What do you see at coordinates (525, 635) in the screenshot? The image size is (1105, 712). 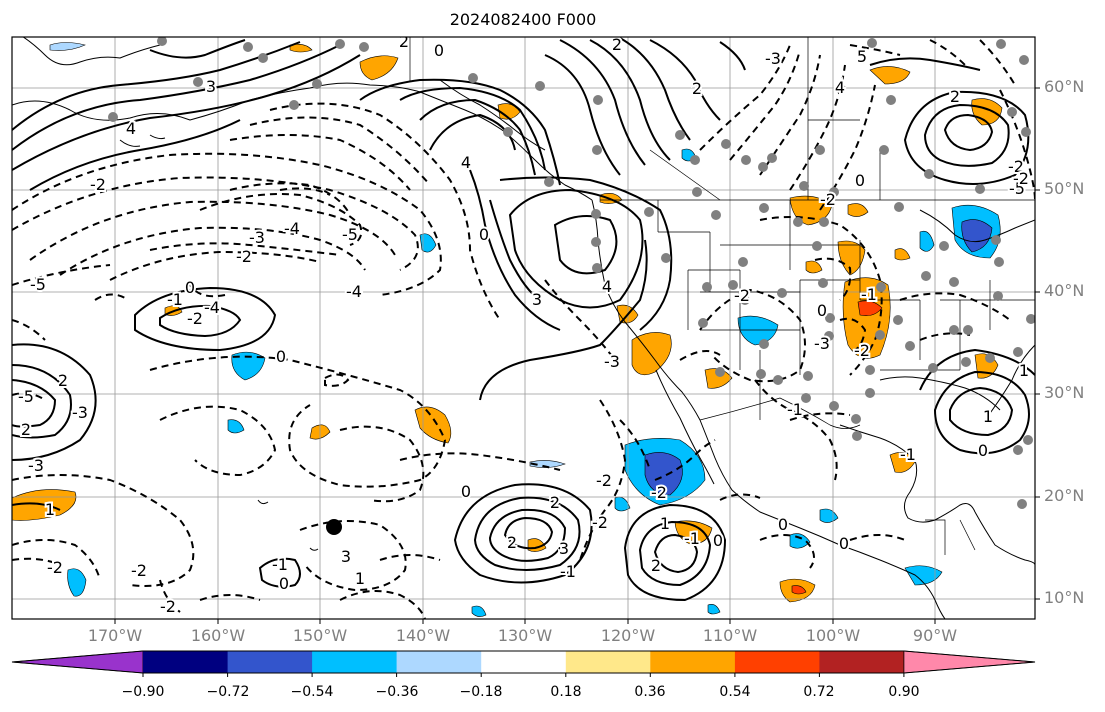 I see `lon-label: 130°W` at bounding box center [525, 635].